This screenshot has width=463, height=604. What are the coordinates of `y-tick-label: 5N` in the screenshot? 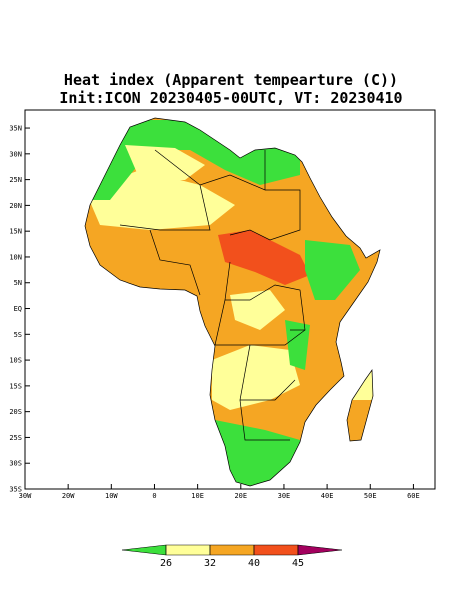 It's located at (18, 283).